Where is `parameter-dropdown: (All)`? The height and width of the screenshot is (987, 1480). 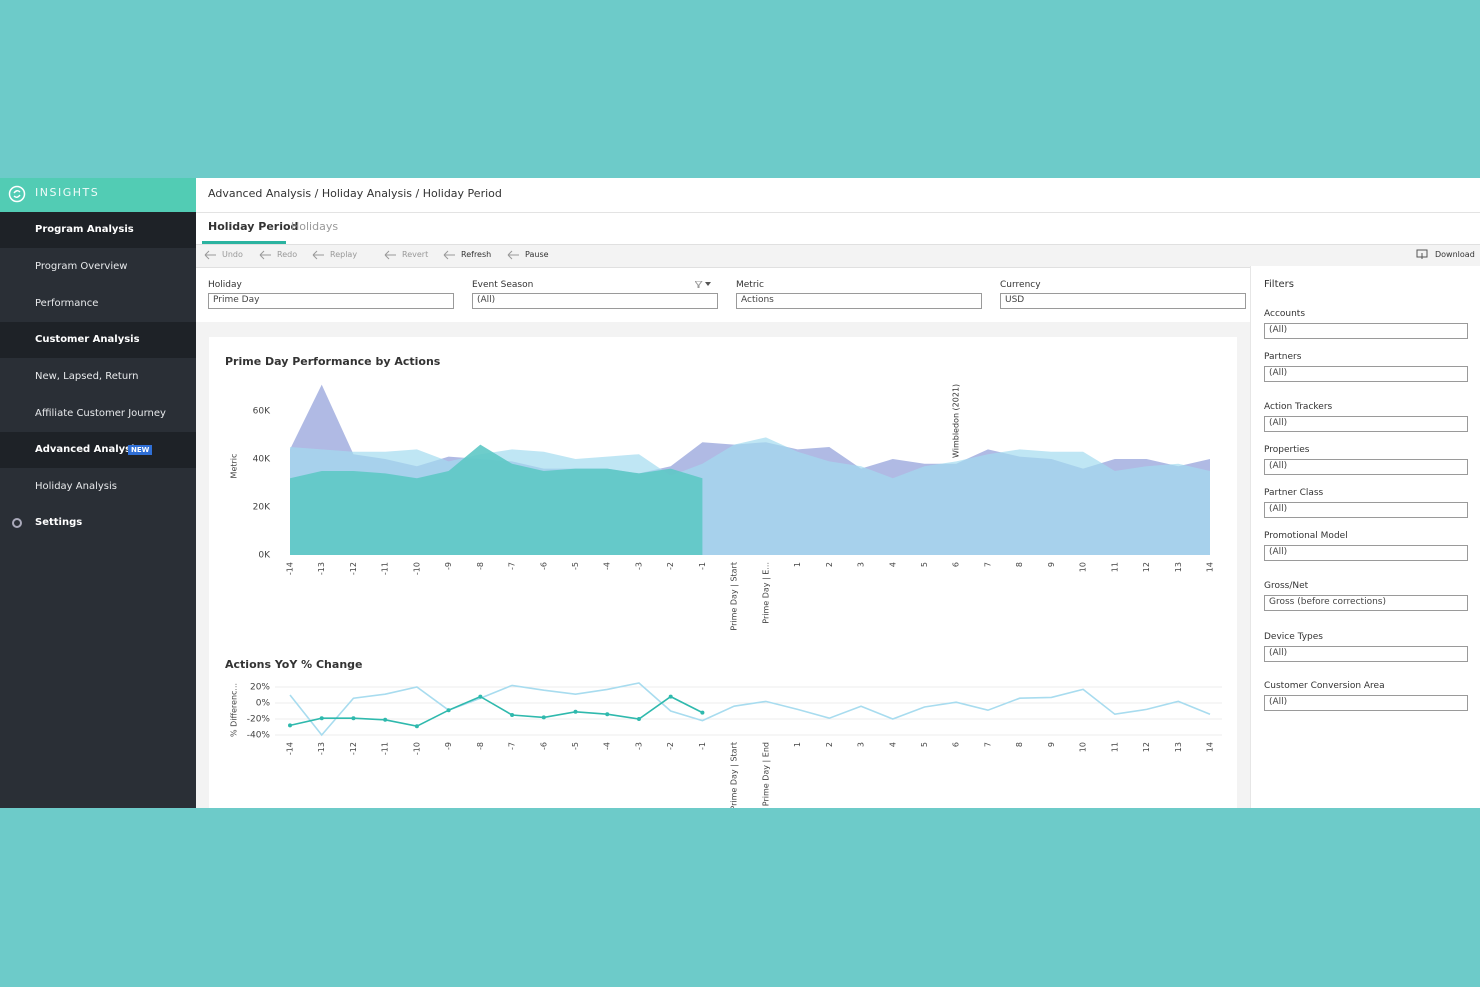
parameter-dropdown: (All) is located at coordinates (595, 301).